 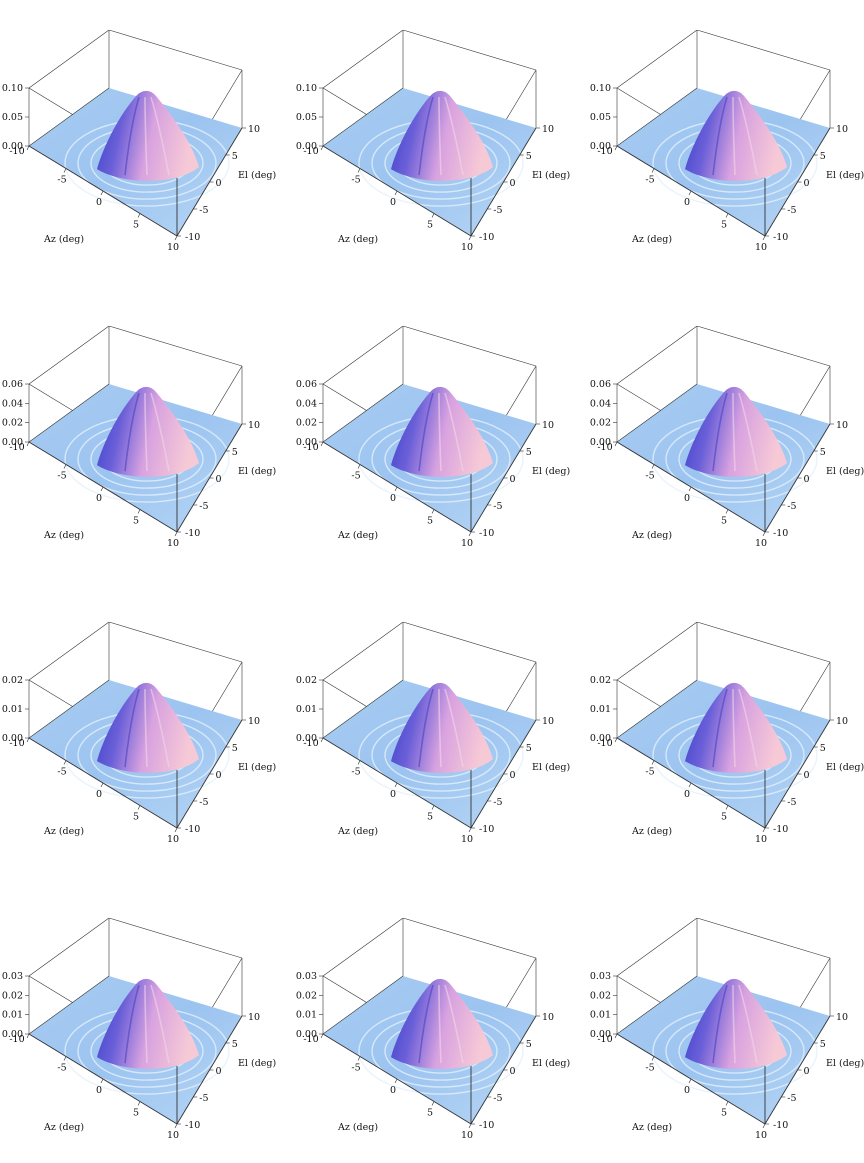 What do you see at coordinates (306, 403) in the screenshot?
I see `z-tick-label: 0.04` at bounding box center [306, 403].